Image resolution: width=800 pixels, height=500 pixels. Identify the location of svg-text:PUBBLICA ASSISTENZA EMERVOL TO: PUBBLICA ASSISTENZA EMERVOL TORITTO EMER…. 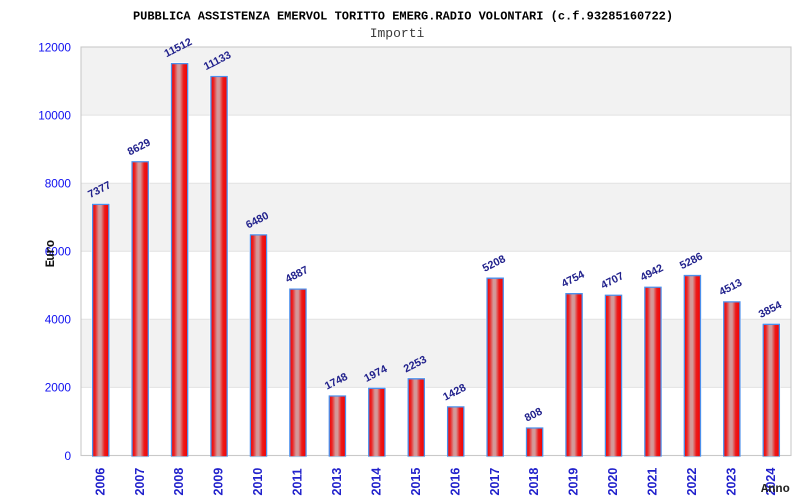
(403, 17).